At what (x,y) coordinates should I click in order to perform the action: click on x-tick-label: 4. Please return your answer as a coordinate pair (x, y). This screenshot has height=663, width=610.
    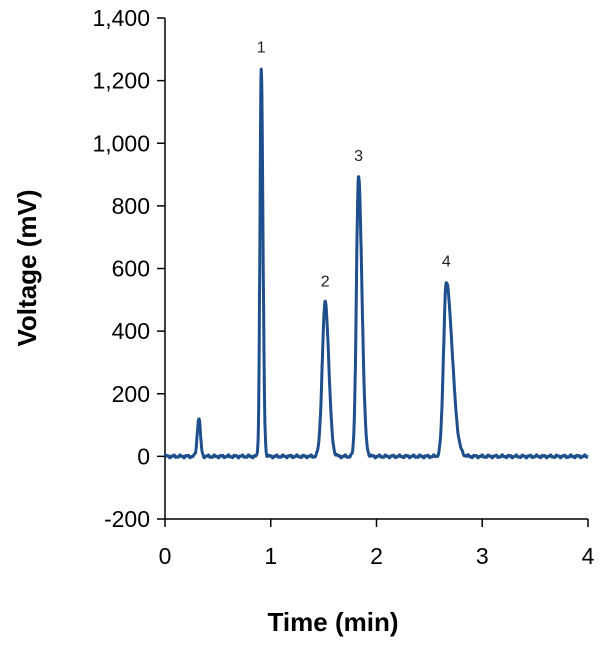
    Looking at the image, I should click on (588, 556).